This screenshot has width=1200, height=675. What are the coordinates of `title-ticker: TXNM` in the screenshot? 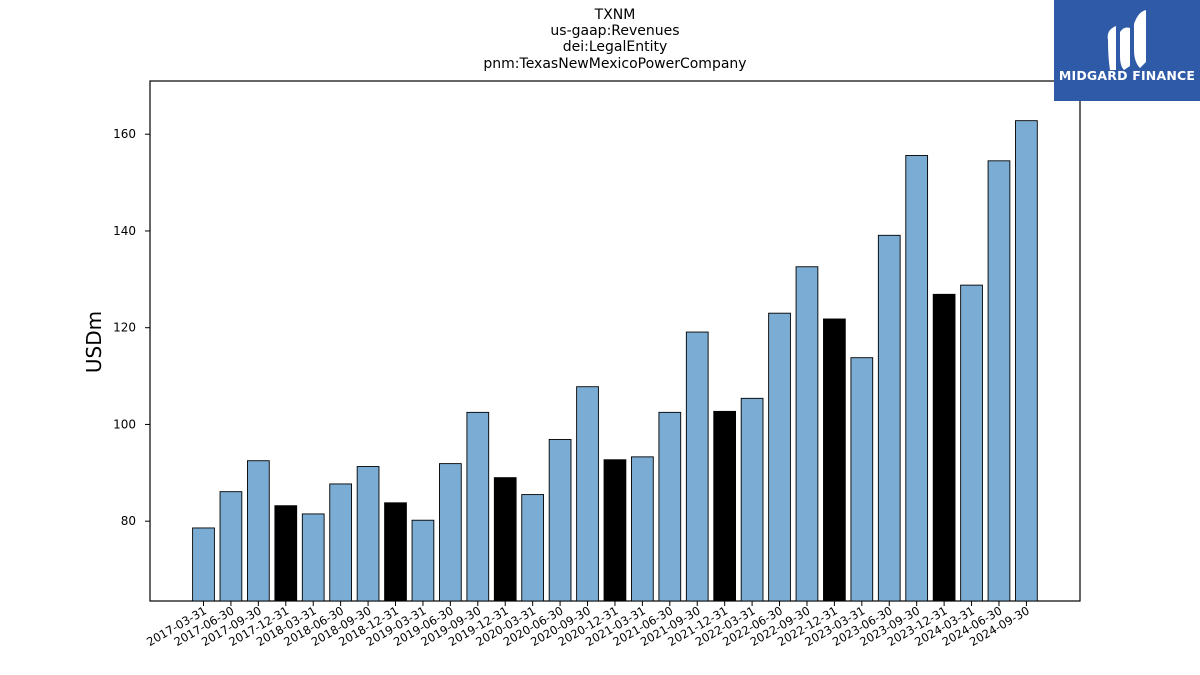 It's located at (615, 15).